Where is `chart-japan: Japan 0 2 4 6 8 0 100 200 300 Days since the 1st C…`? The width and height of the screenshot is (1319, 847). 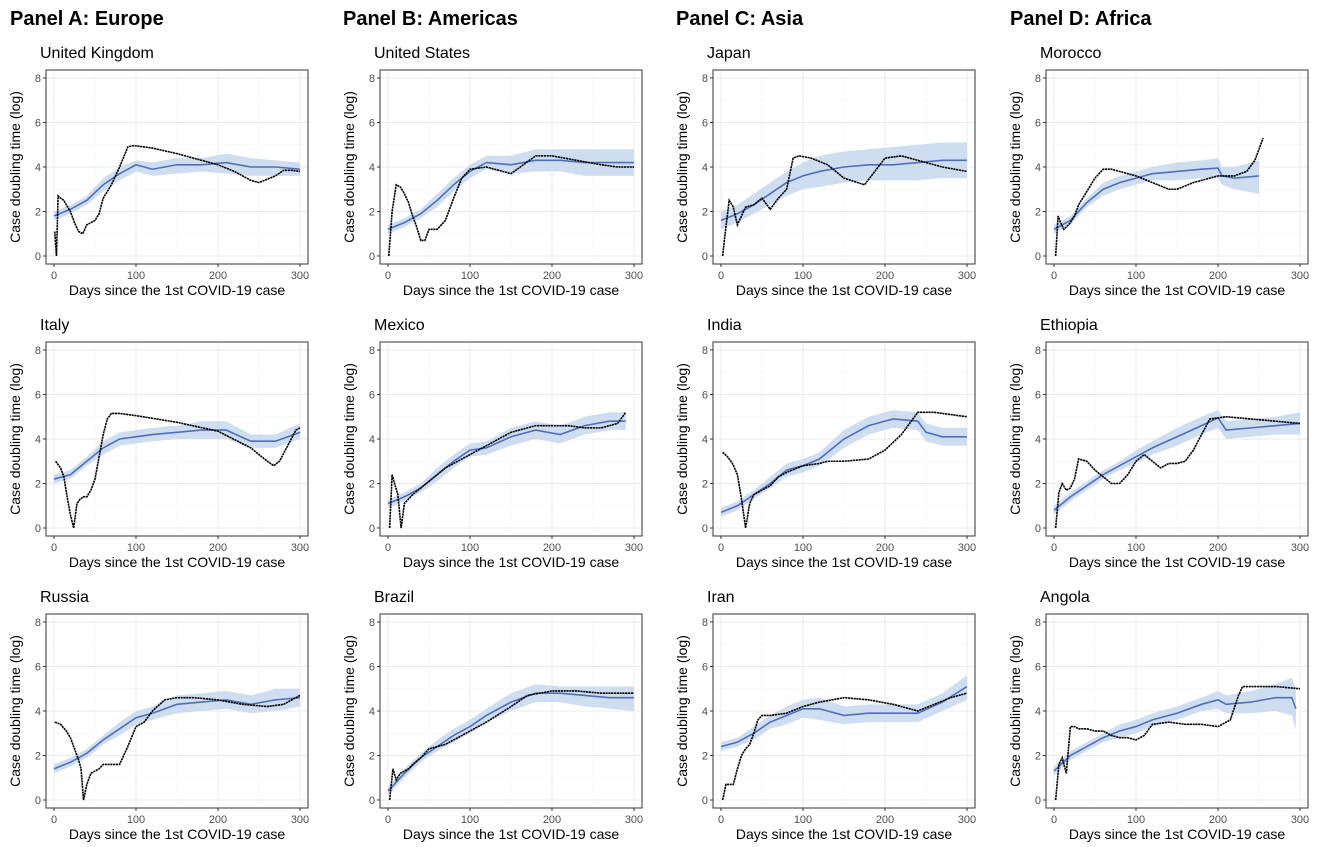 chart-japan: Japan 0 2 4 6 8 0 100 200 300 Days since the 1st C… is located at coordinates (825, 171).